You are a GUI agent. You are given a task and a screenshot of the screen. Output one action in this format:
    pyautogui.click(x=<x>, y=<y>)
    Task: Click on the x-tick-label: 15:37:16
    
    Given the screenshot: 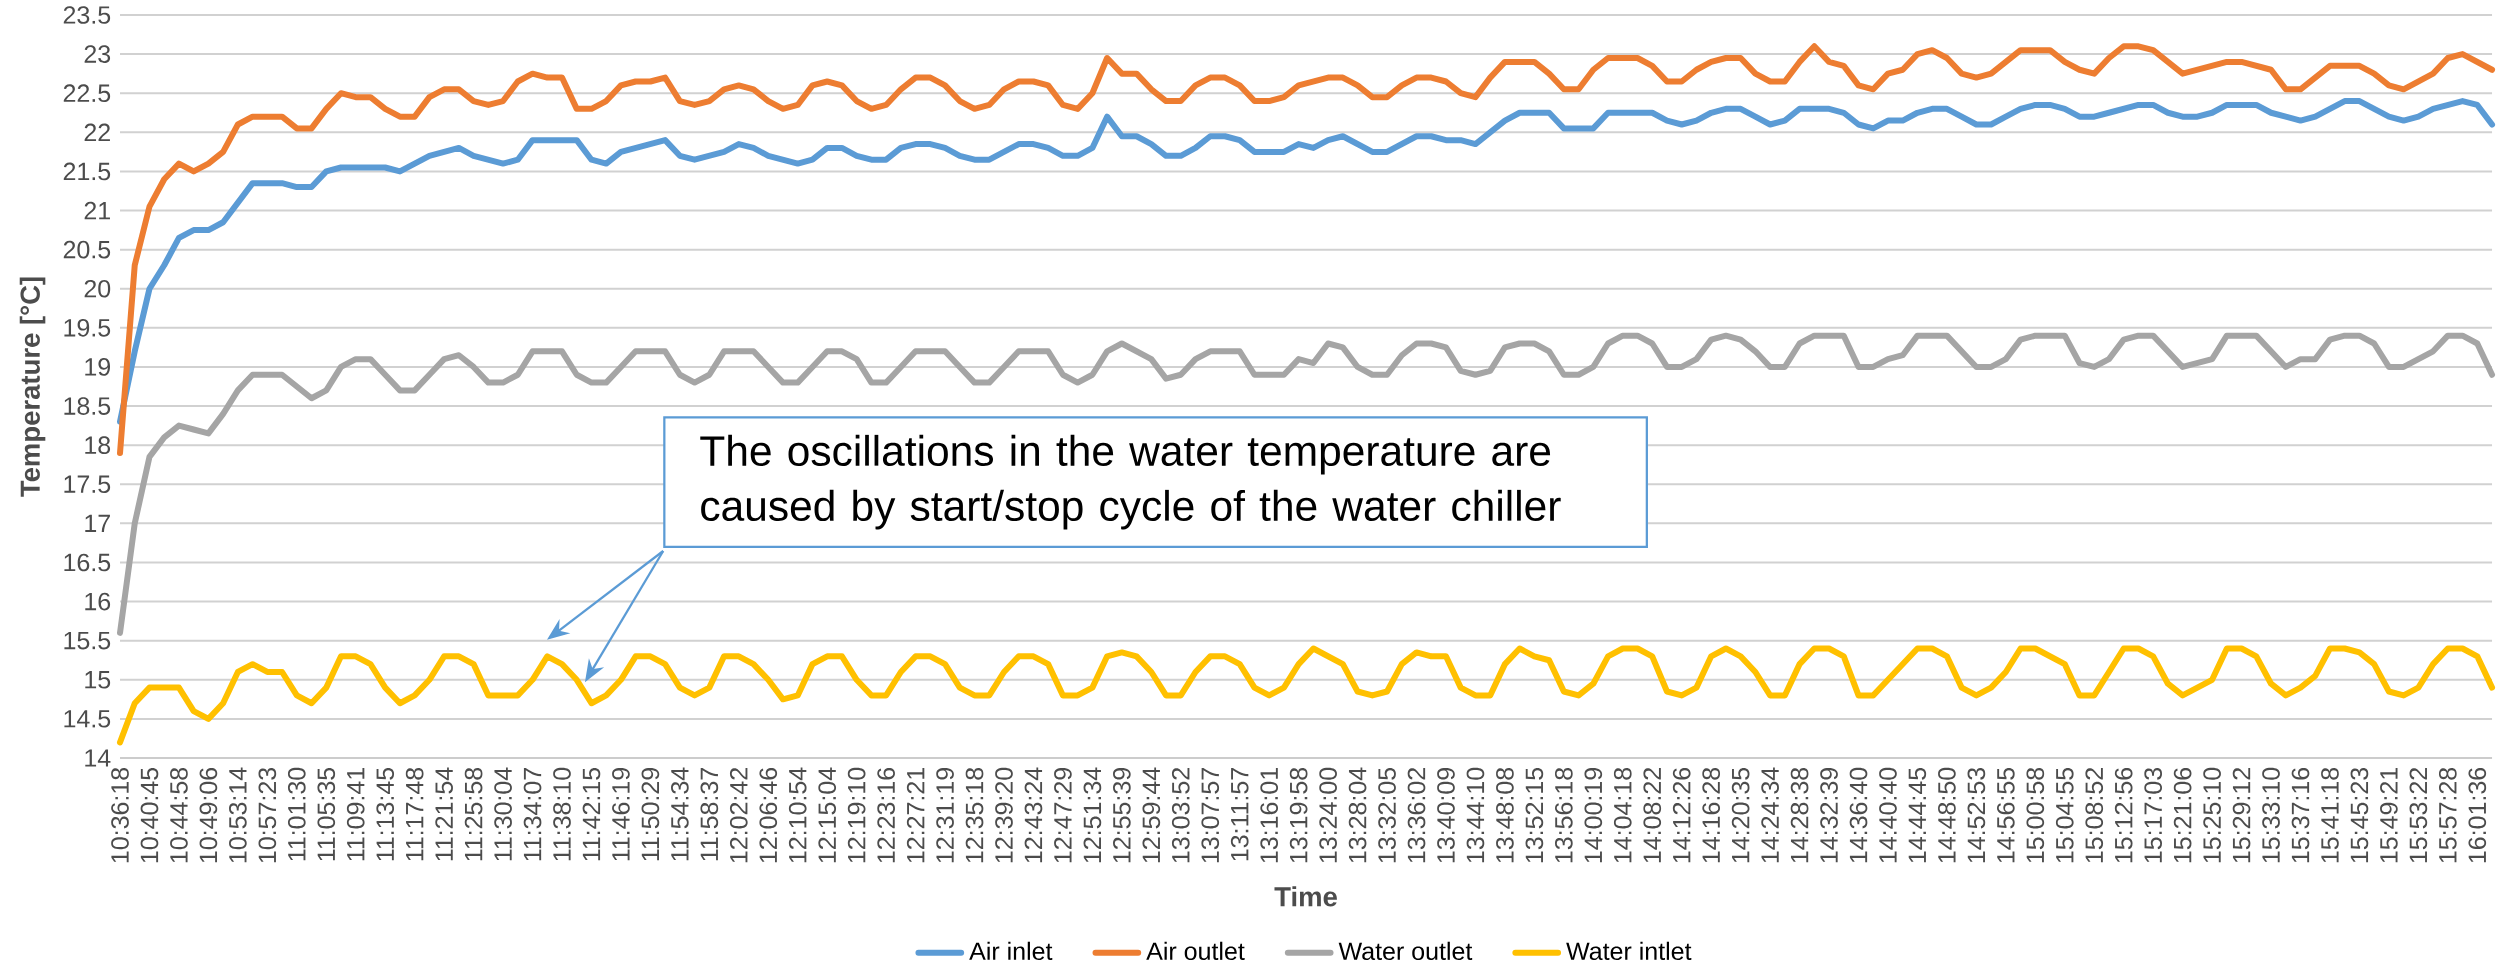 What is the action you would take?
    pyautogui.click(x=2300, y=815)
    